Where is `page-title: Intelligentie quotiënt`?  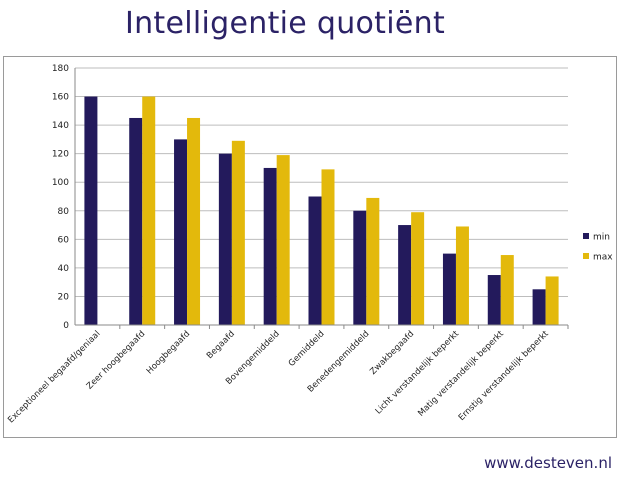
page-title: Intelligentie quotiënt is located at coordinates (285, 23).